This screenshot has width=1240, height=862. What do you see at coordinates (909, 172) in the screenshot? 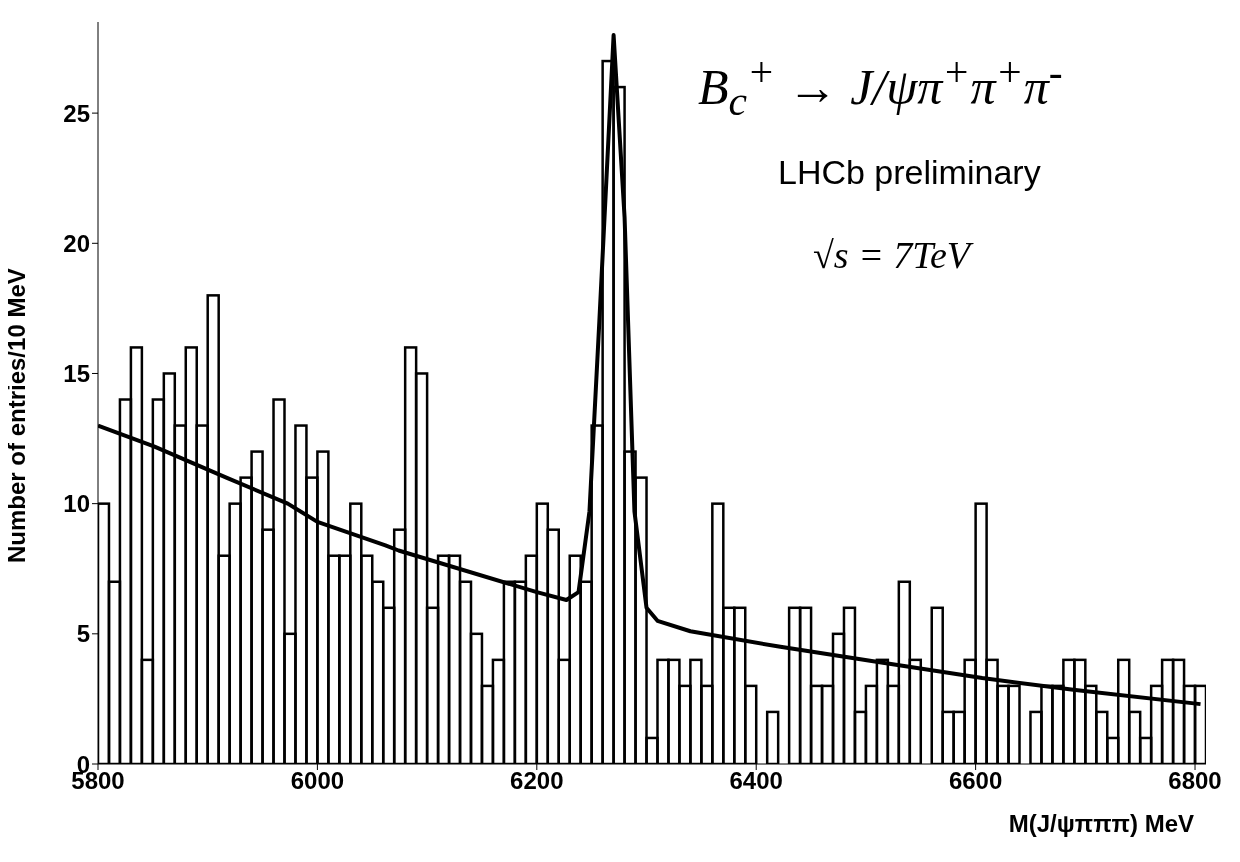
I see `annotation: LHCb preliminary` at bounding box center [909, 172].